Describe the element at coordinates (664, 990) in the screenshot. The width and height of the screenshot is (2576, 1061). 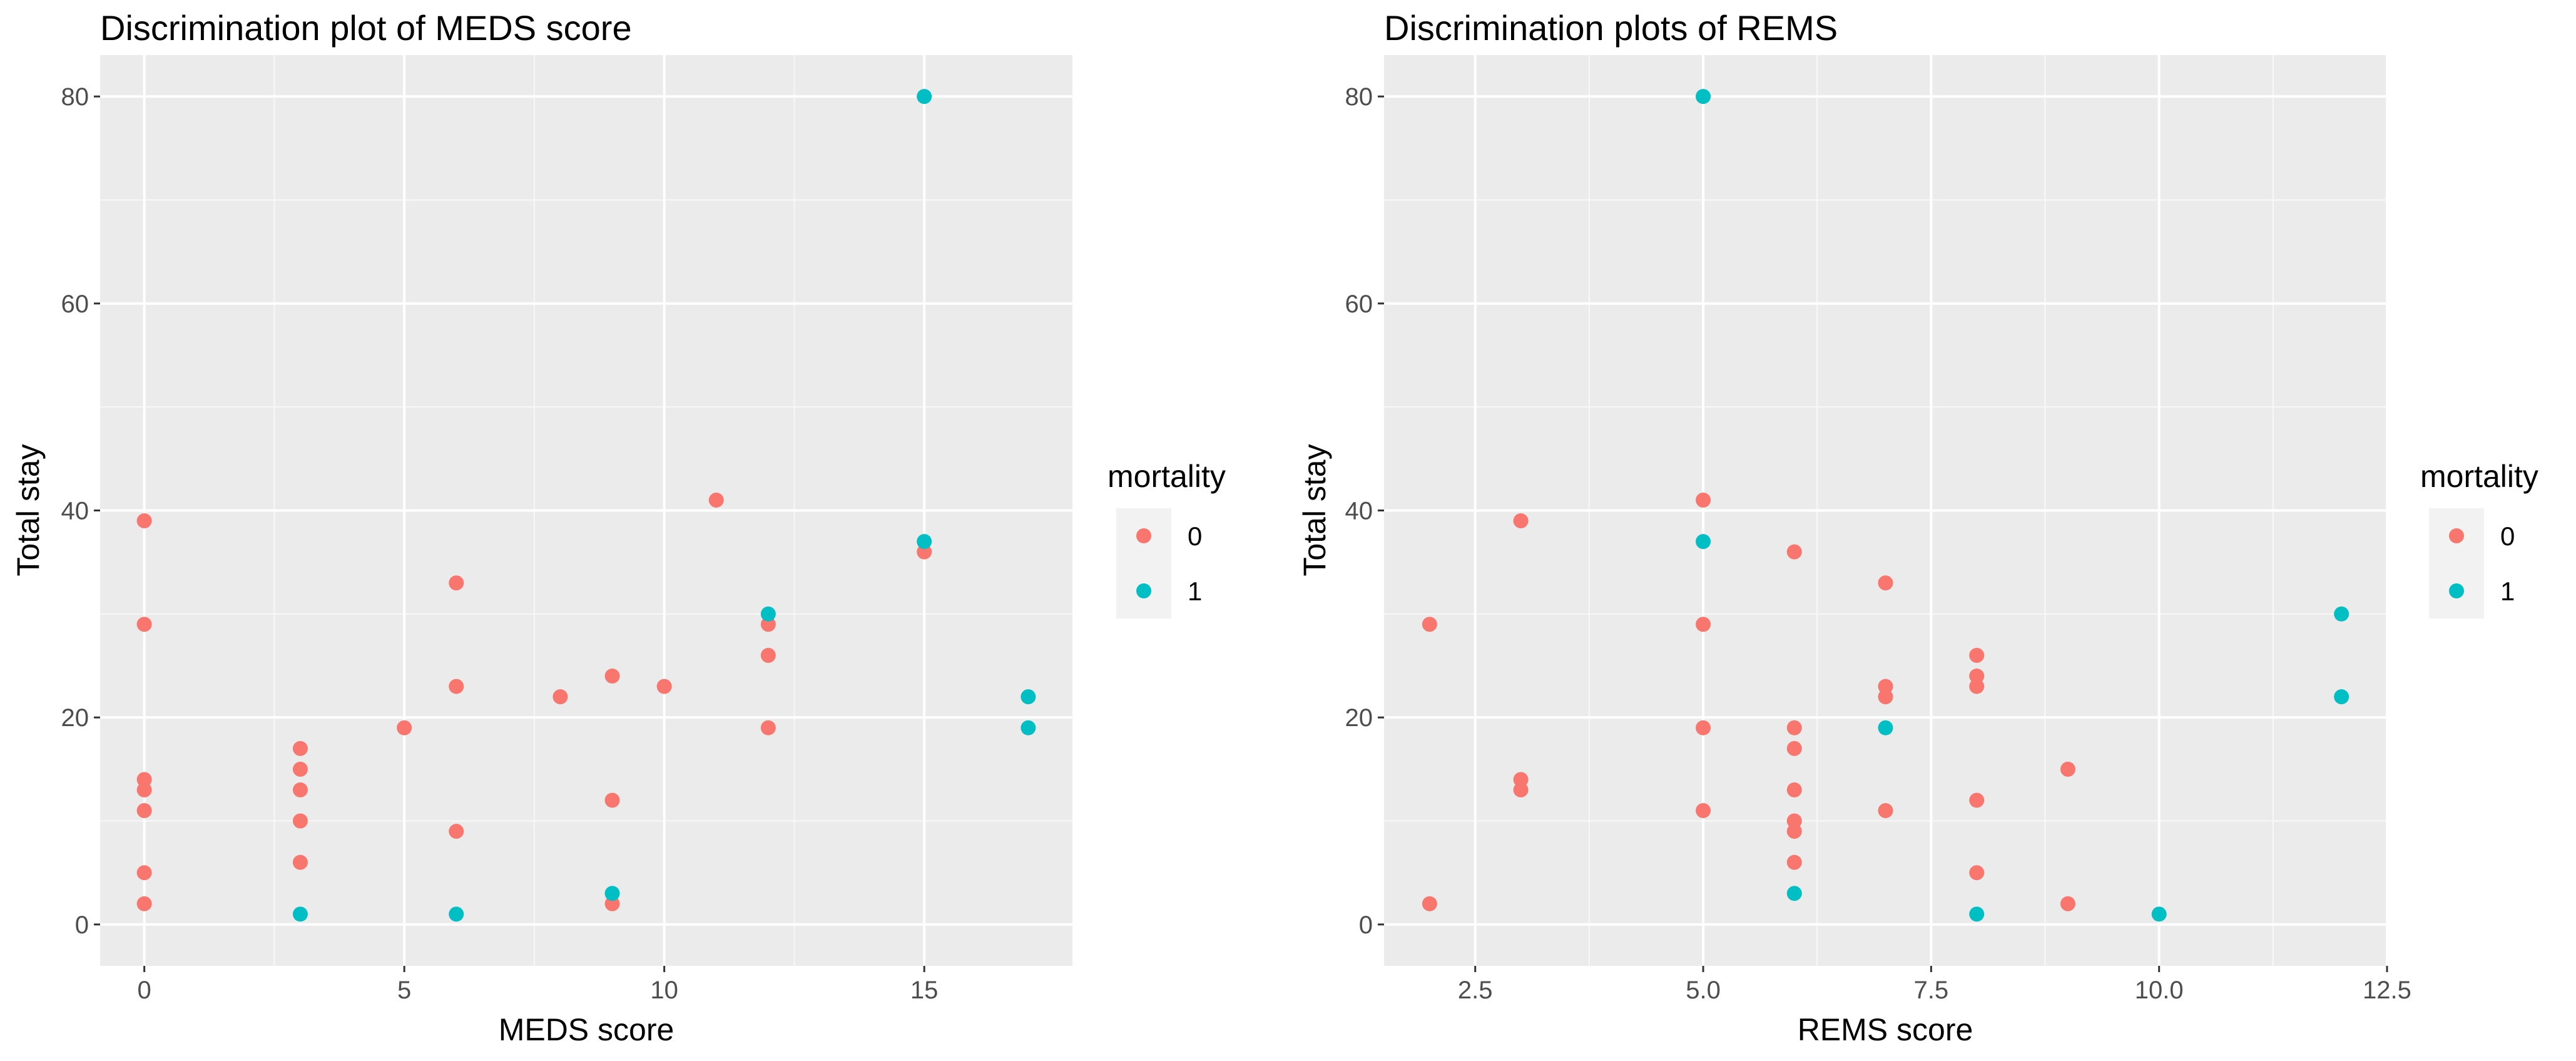
I see `x-tick-label: 10` at that location.